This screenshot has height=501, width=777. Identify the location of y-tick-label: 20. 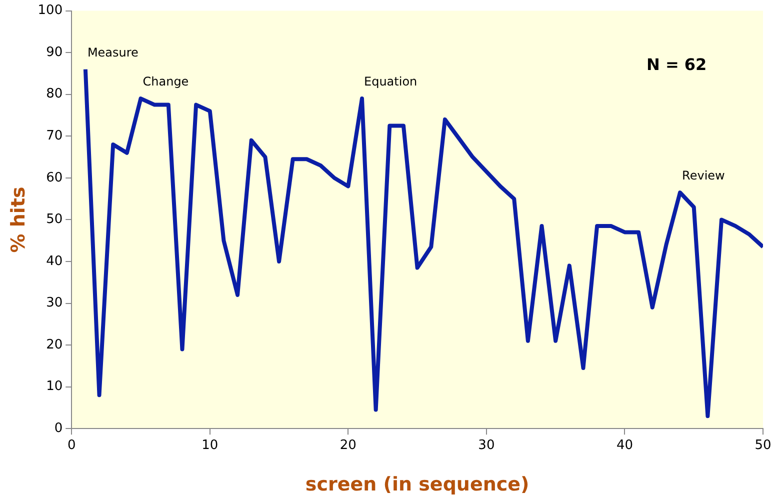
(54, 344).